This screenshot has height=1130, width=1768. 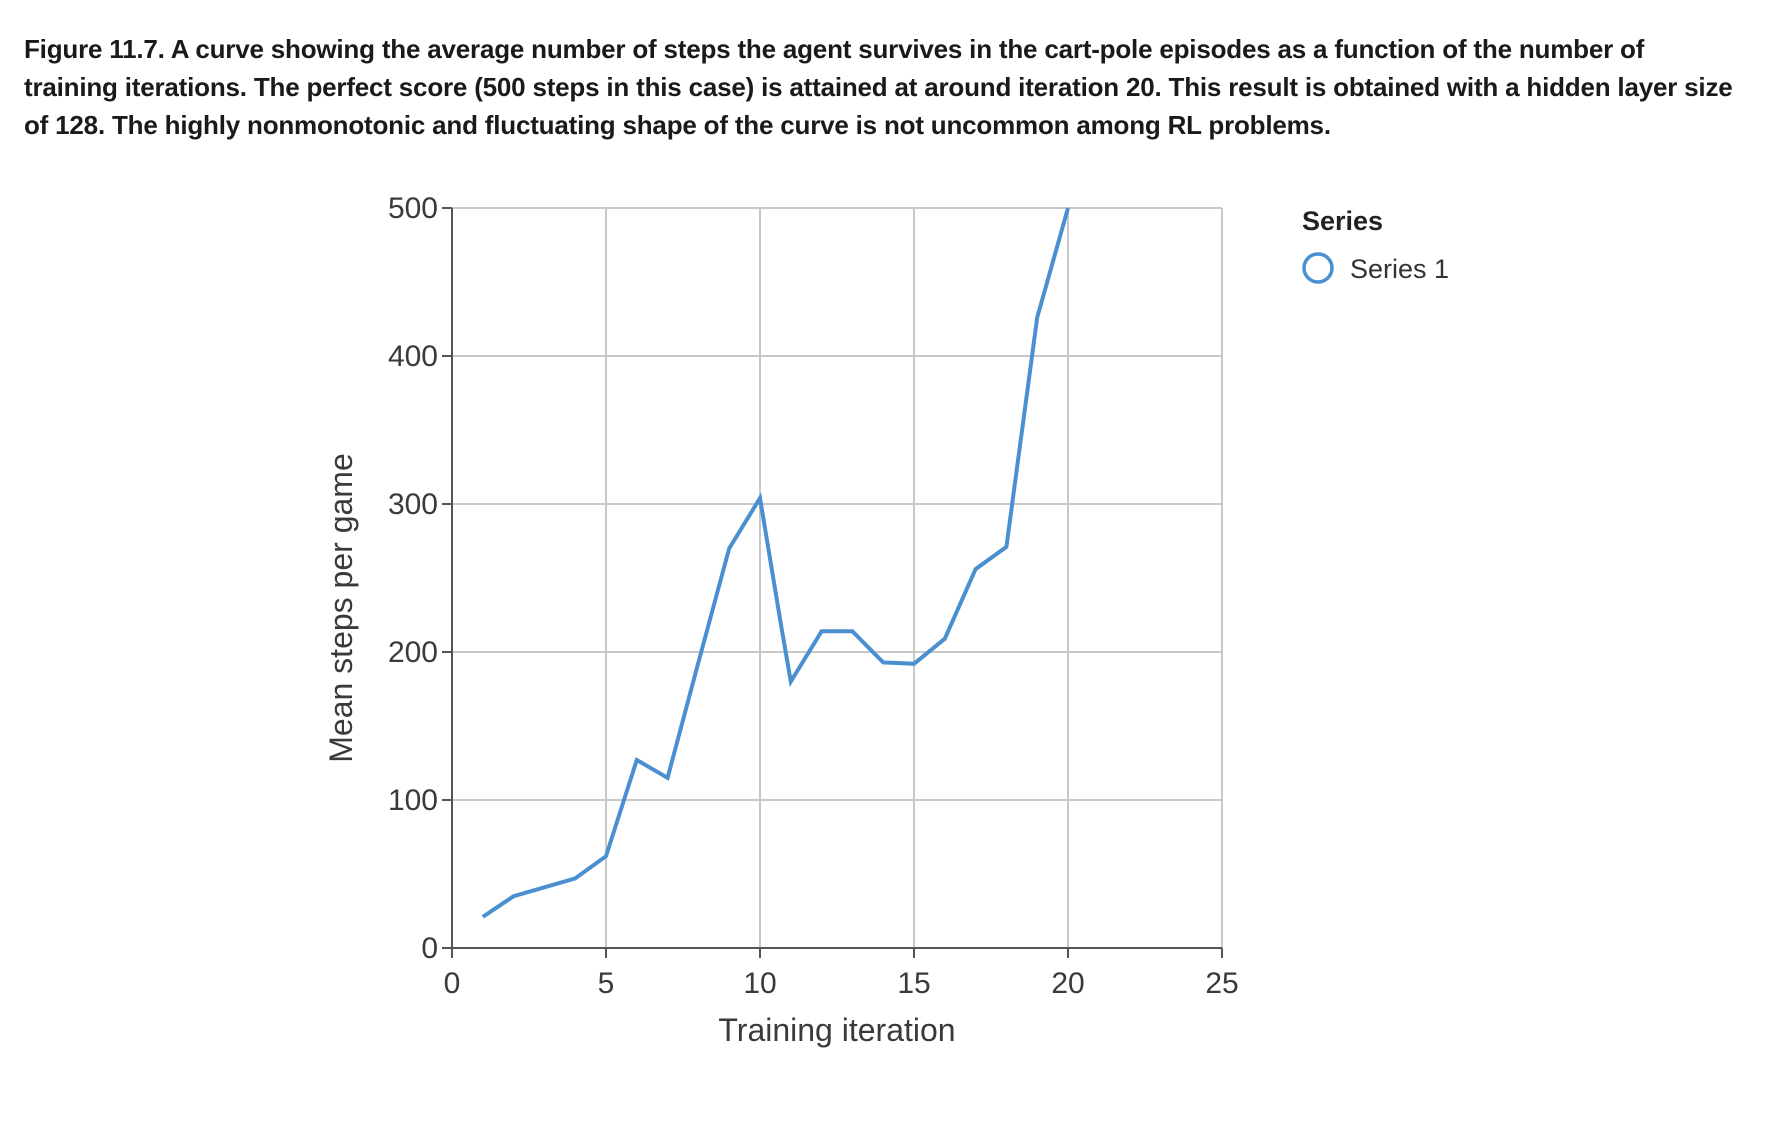 What do you see at coordinates (1342, 221) in the screenshot?
I see `legend-title: Series` at bounding box center [1342, 221].